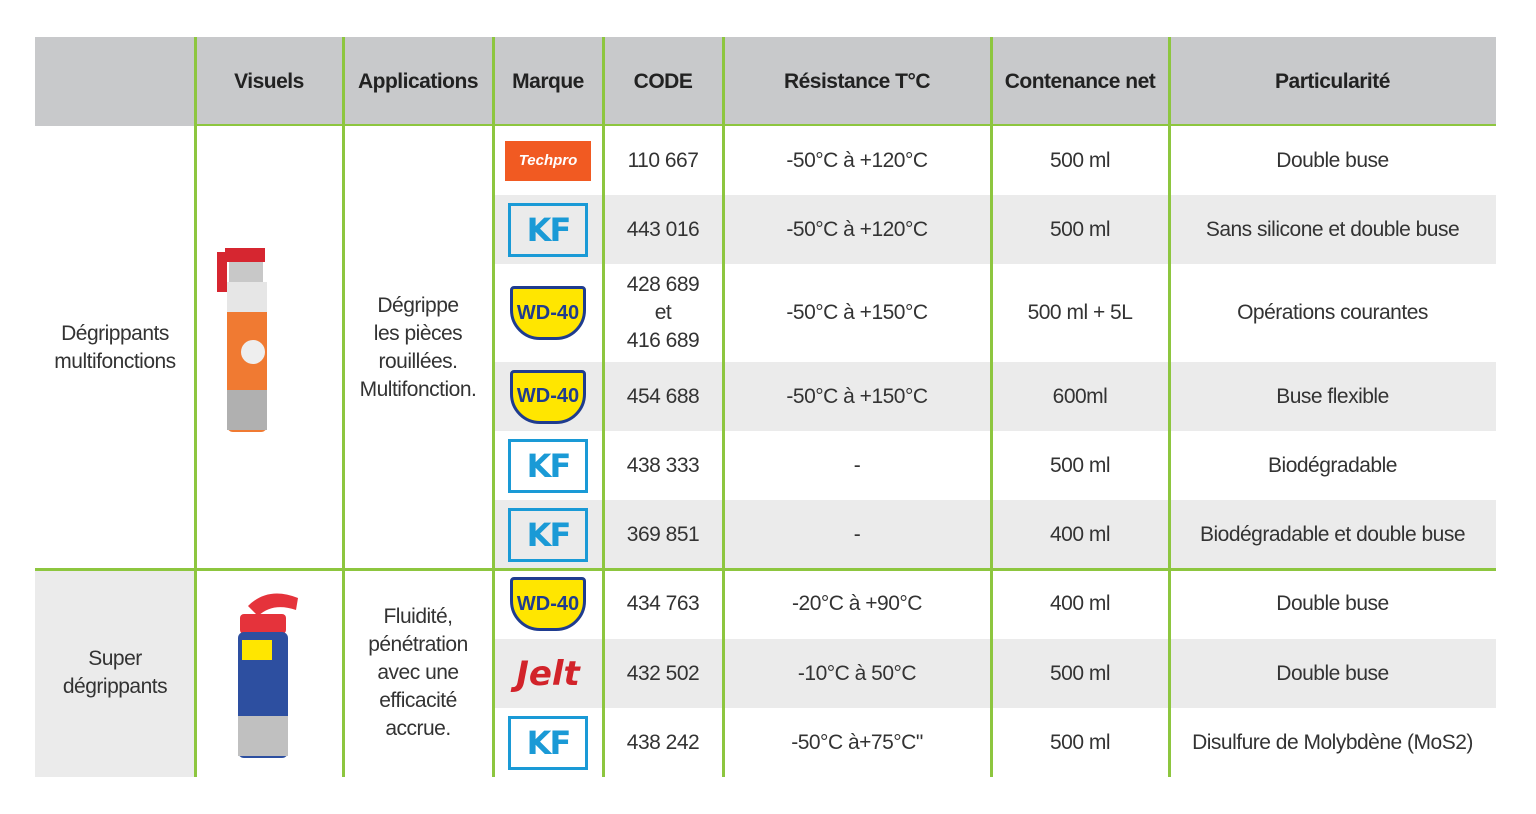 The width and height of the screenshot is (1536, 814). I want to click on cell-resistance: -20°C à +90°C, so click(857, 603).